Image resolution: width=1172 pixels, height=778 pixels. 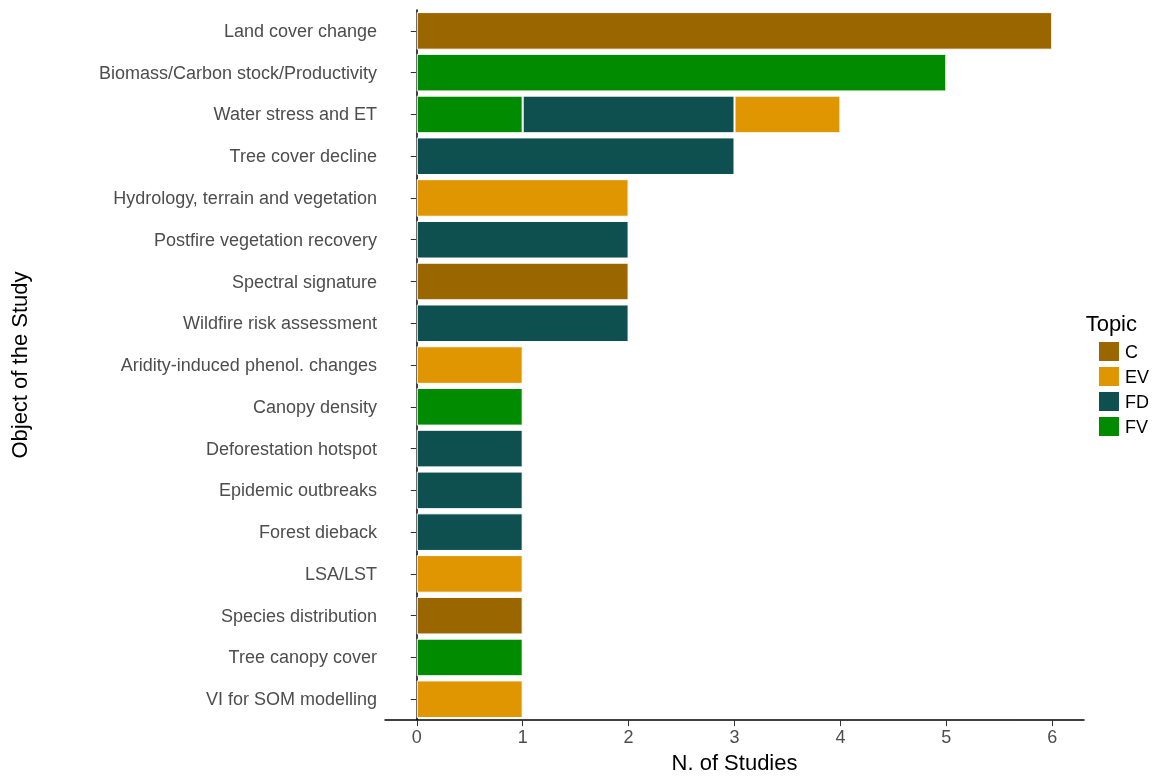 What do you see at coordinates (298, 615) in the screenshot?
I see `y-tick-label: Species distribution` at bounding box center [298, 615].